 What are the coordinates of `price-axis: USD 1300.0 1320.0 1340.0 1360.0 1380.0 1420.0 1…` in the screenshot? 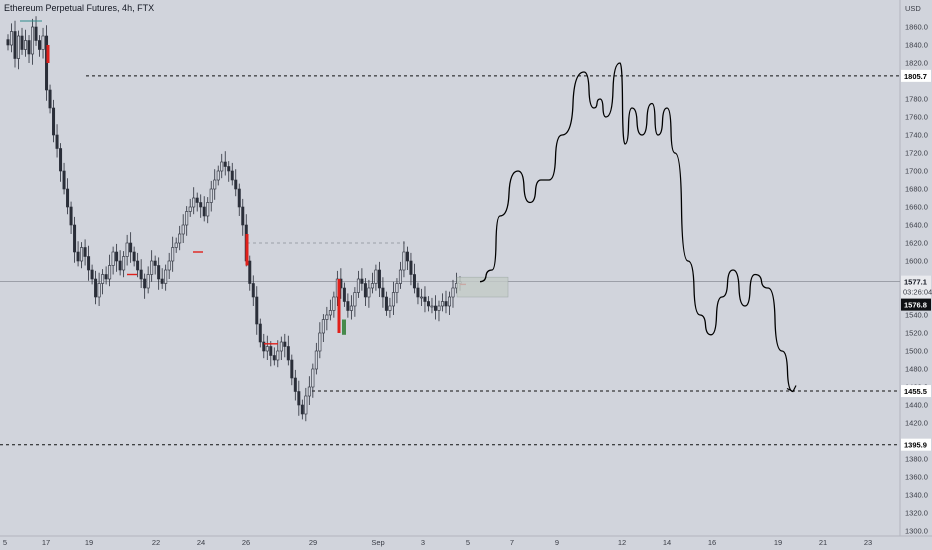 It's located at (916, 270).